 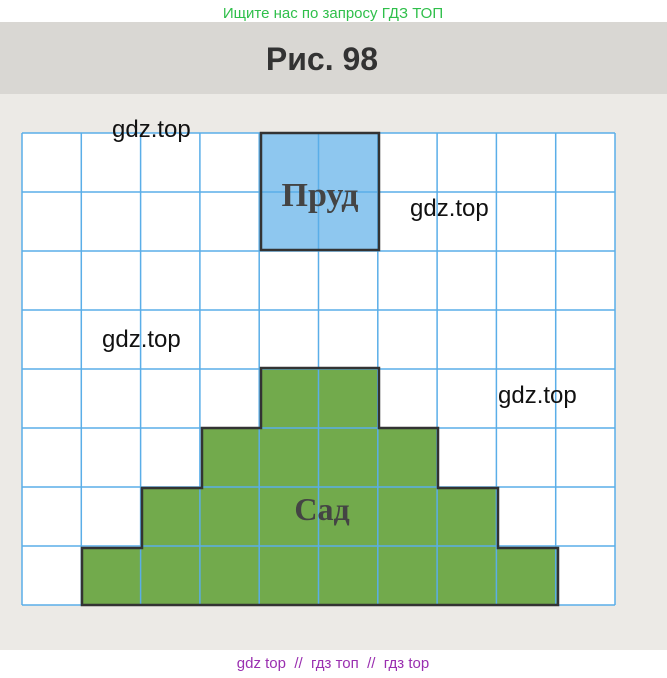 What do you see at coordinates (321, 509) in the screenshot?
I see `garden-label: Сад` at bounding box center [321, 509].